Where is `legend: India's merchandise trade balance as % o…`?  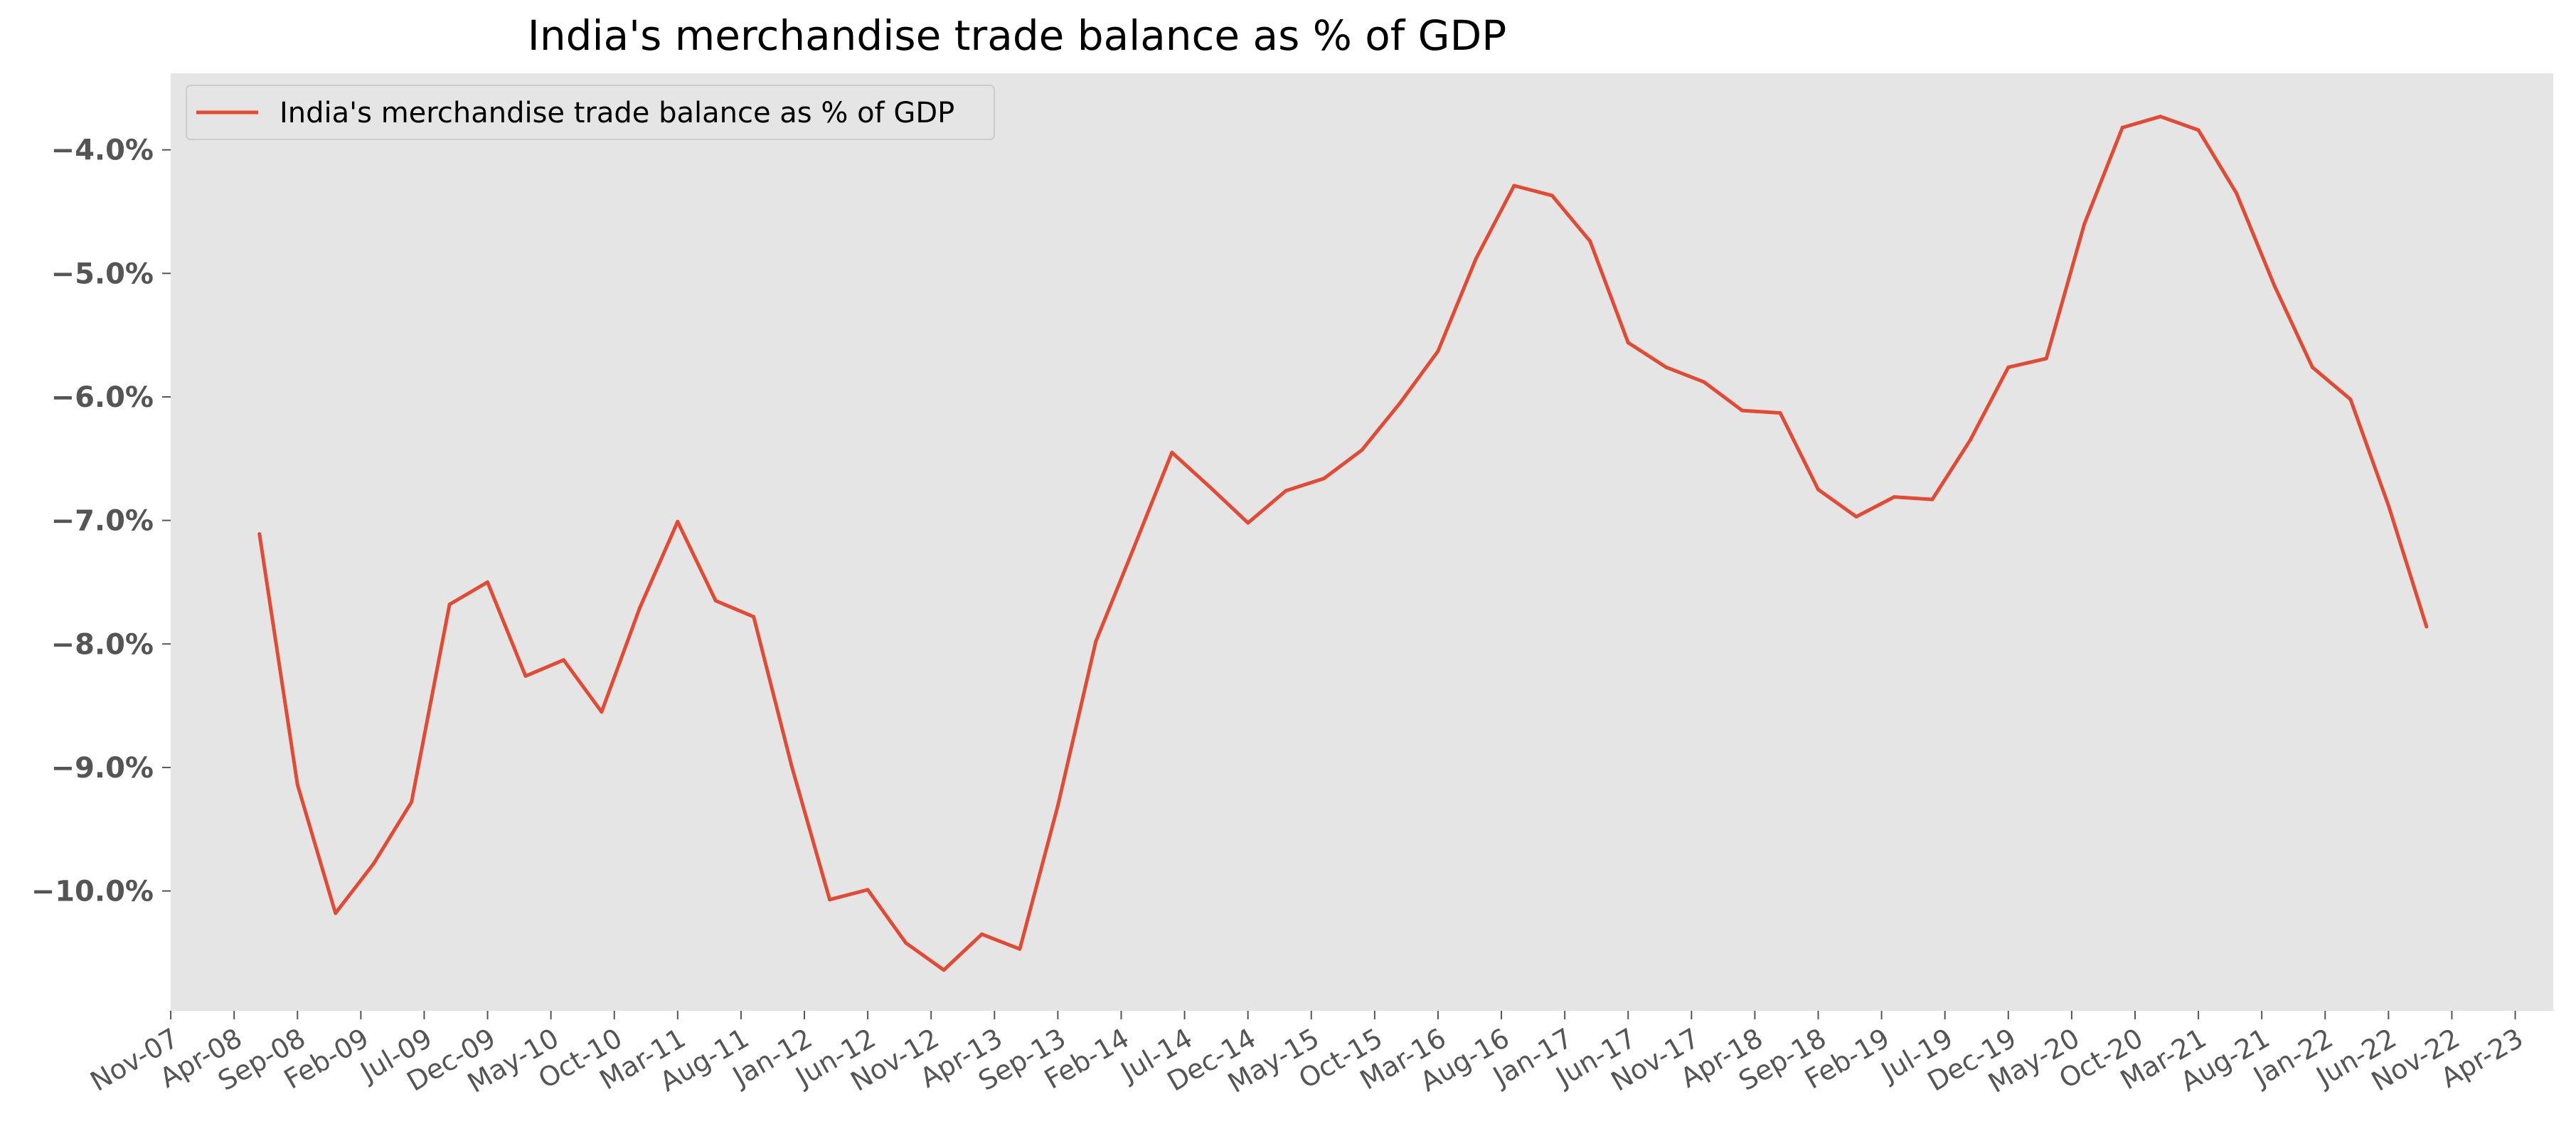
legend: India's merchandise trade balance as % o… is located at coordinates (590, 112).